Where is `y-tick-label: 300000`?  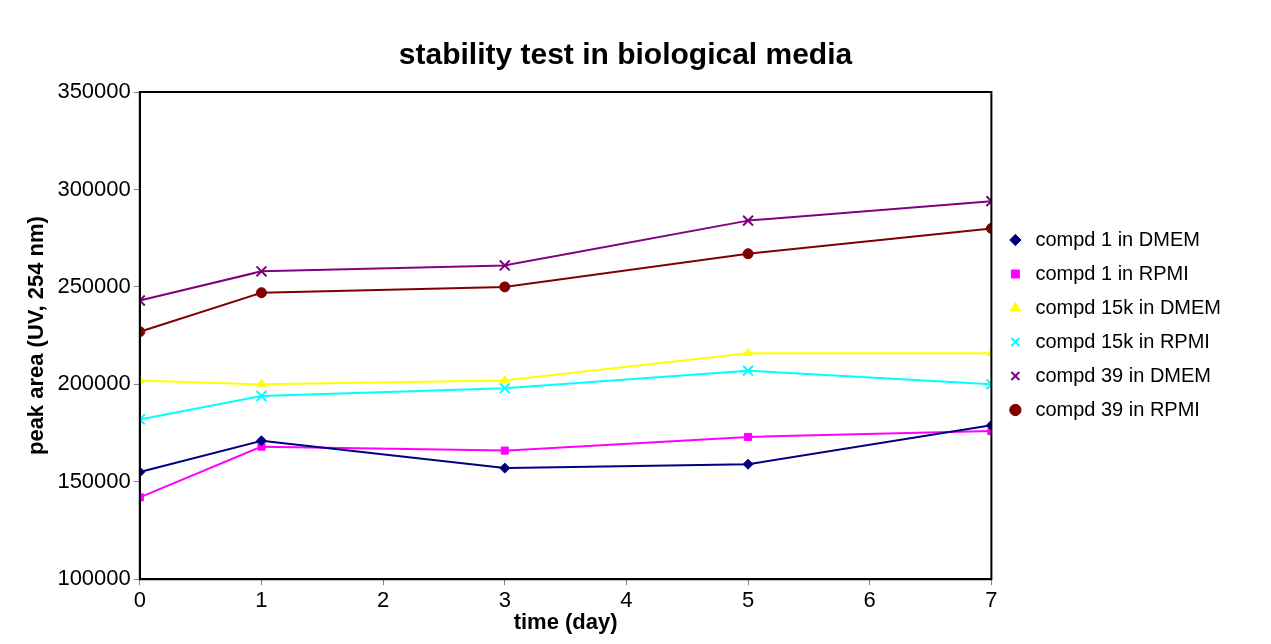 y-tick-label: 300000 is located at coordinates (94, 188).